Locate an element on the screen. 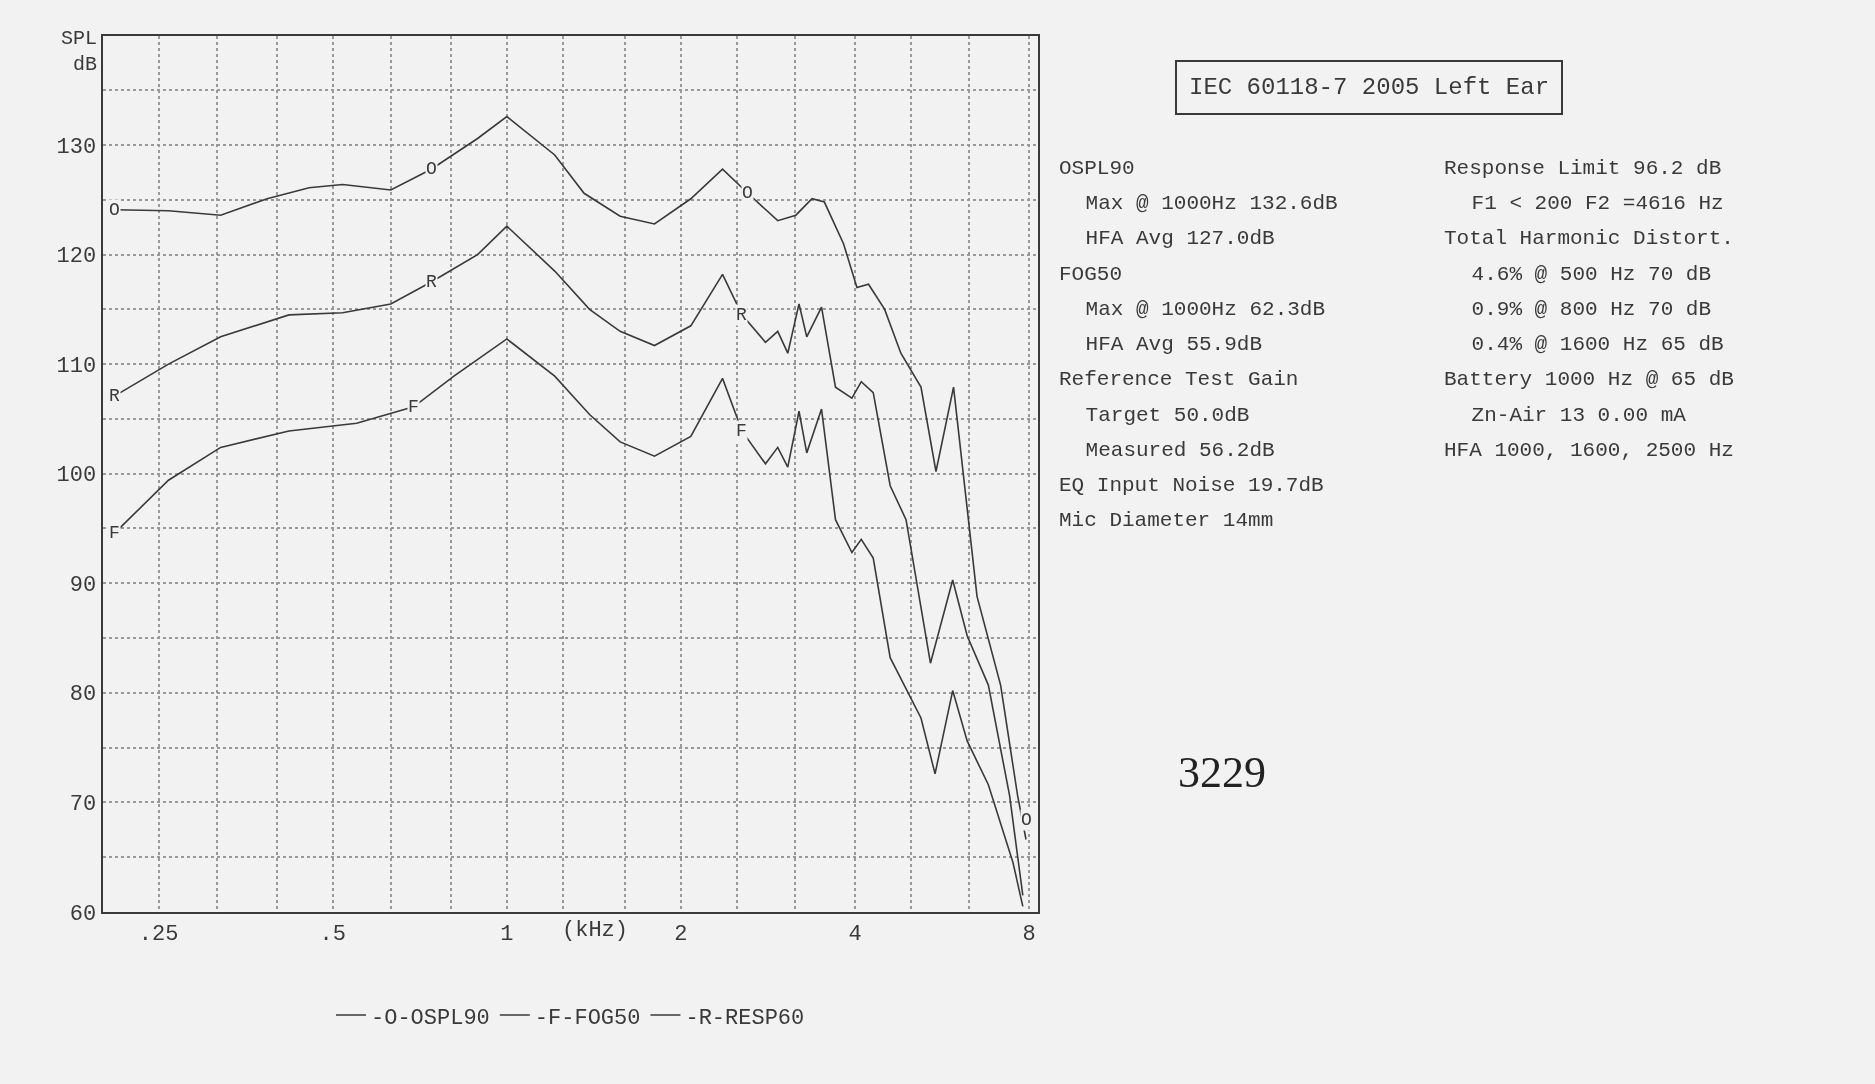 Image resolution: width=1875 pixels, height=1084 pixels. text: F1 < 200 F2 =4616 Hz is located at coordinates (1591, 203).